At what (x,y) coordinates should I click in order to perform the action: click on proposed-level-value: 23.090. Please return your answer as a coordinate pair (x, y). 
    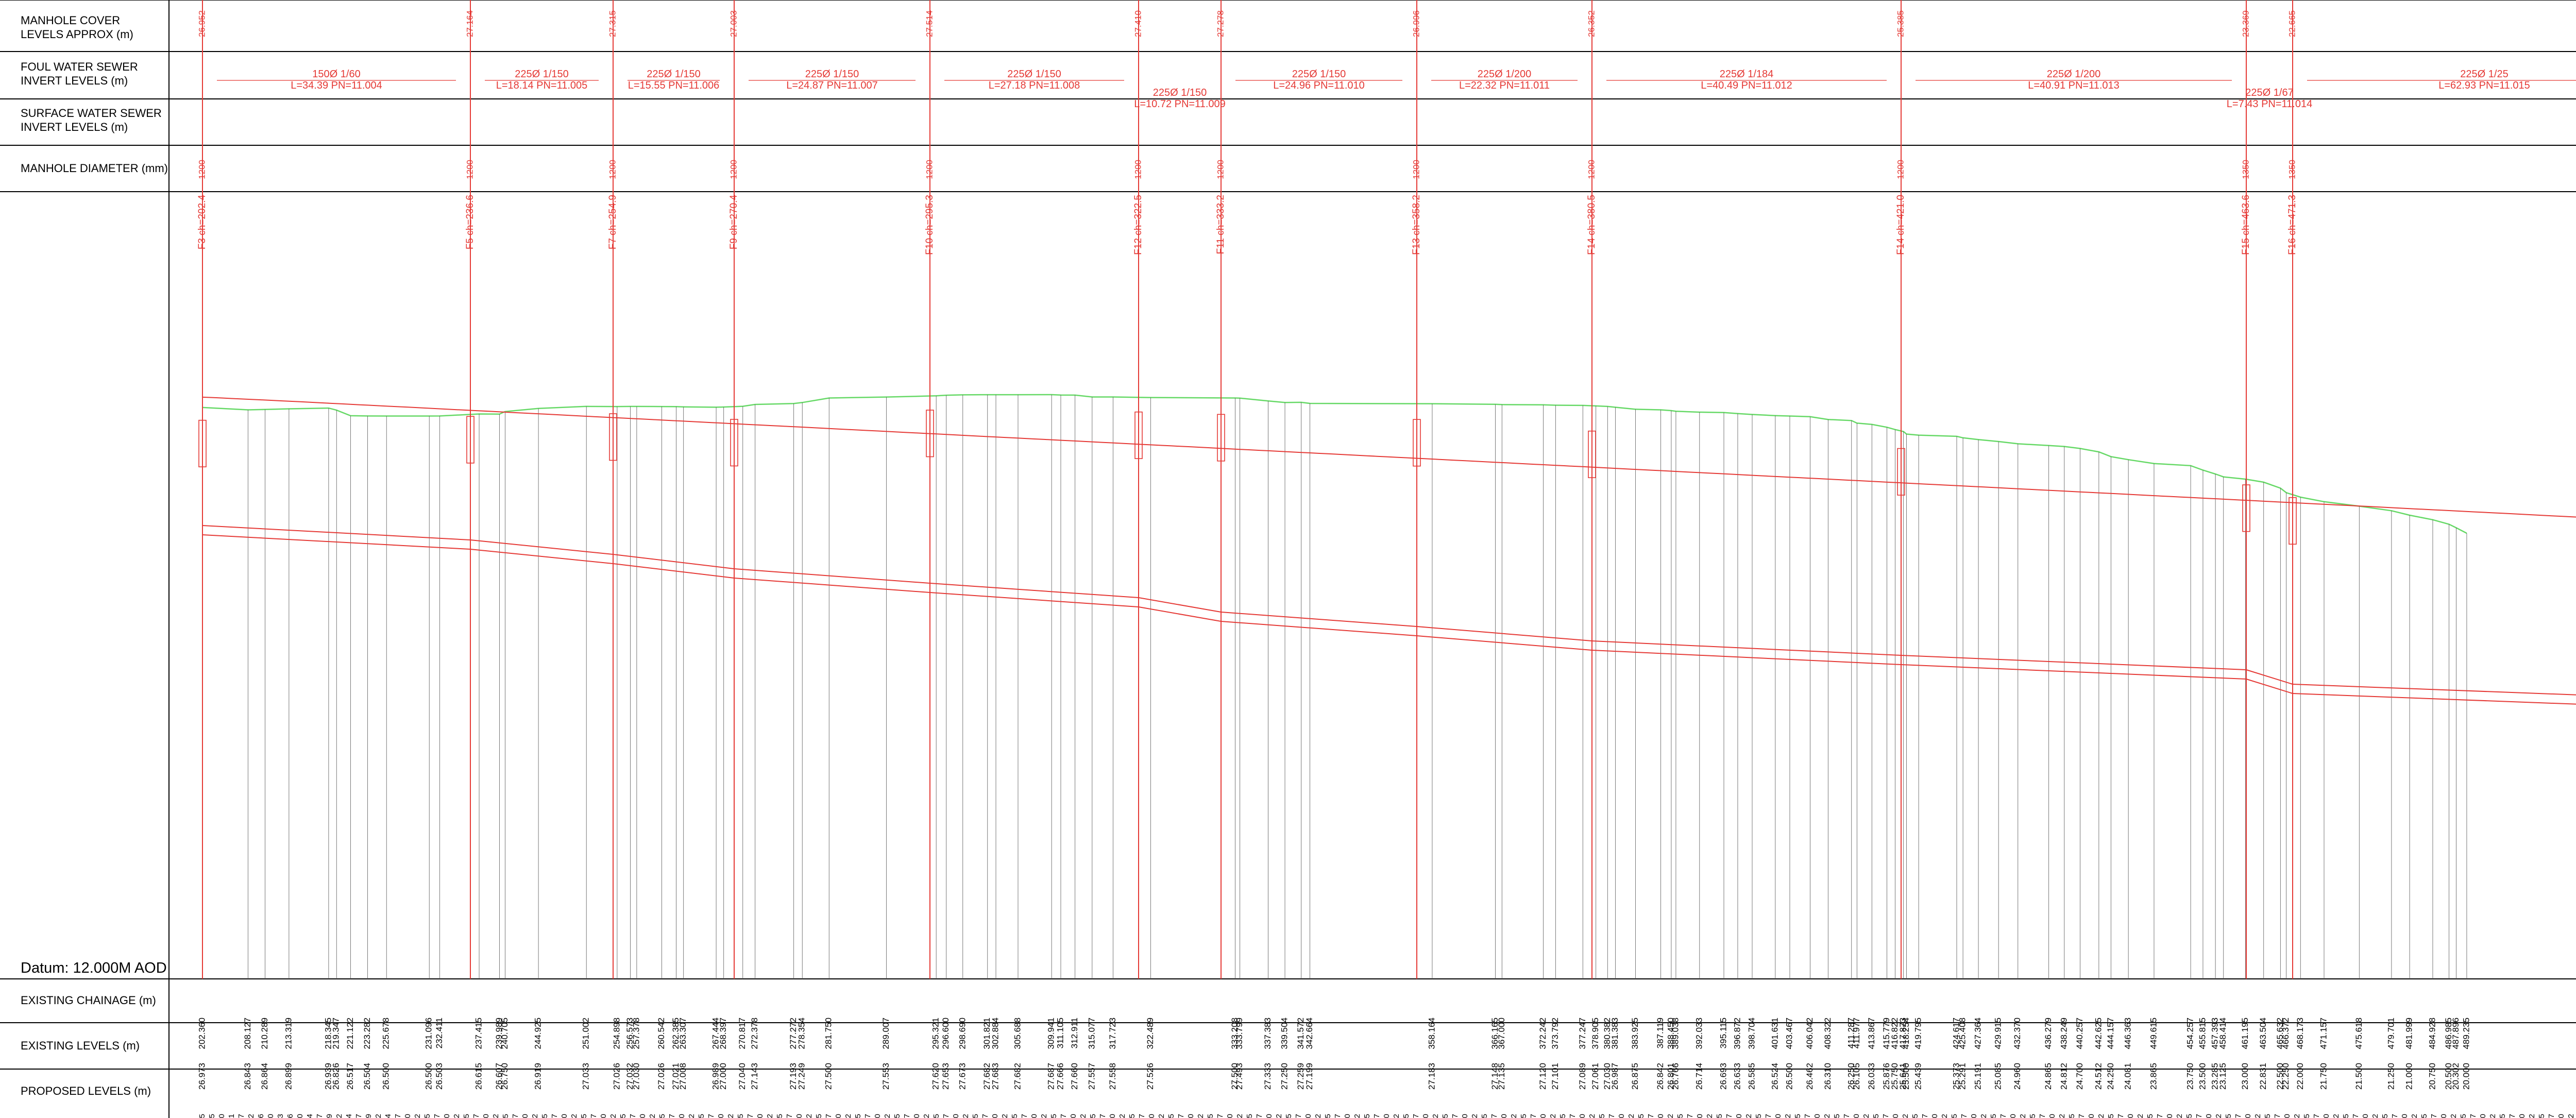
    Looking at the image, I should click on (1582, 1116).